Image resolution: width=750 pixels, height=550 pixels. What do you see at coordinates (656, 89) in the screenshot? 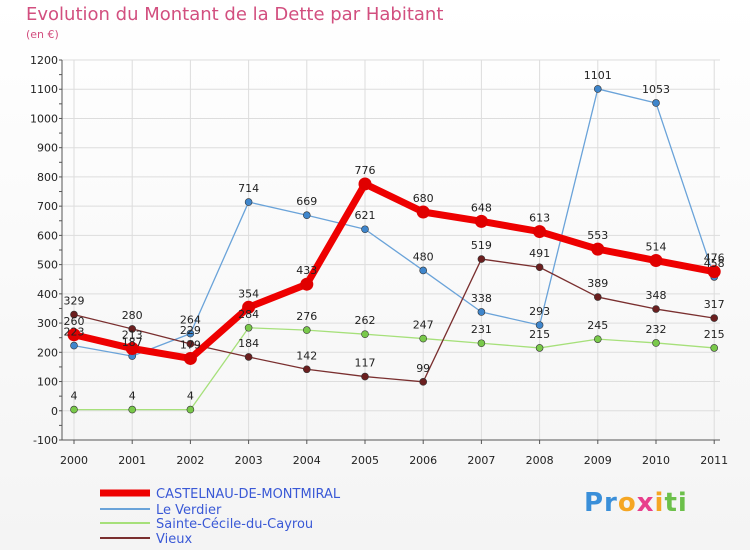
I see `data-label: 1053` at bounding box center [656, 89].